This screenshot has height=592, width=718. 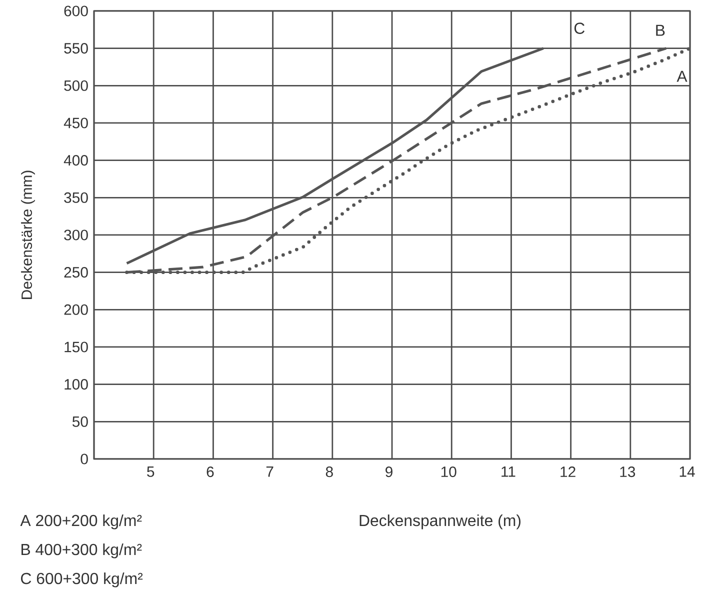 I want to click on x-tick-label: 6, so click(x=210, y=472).